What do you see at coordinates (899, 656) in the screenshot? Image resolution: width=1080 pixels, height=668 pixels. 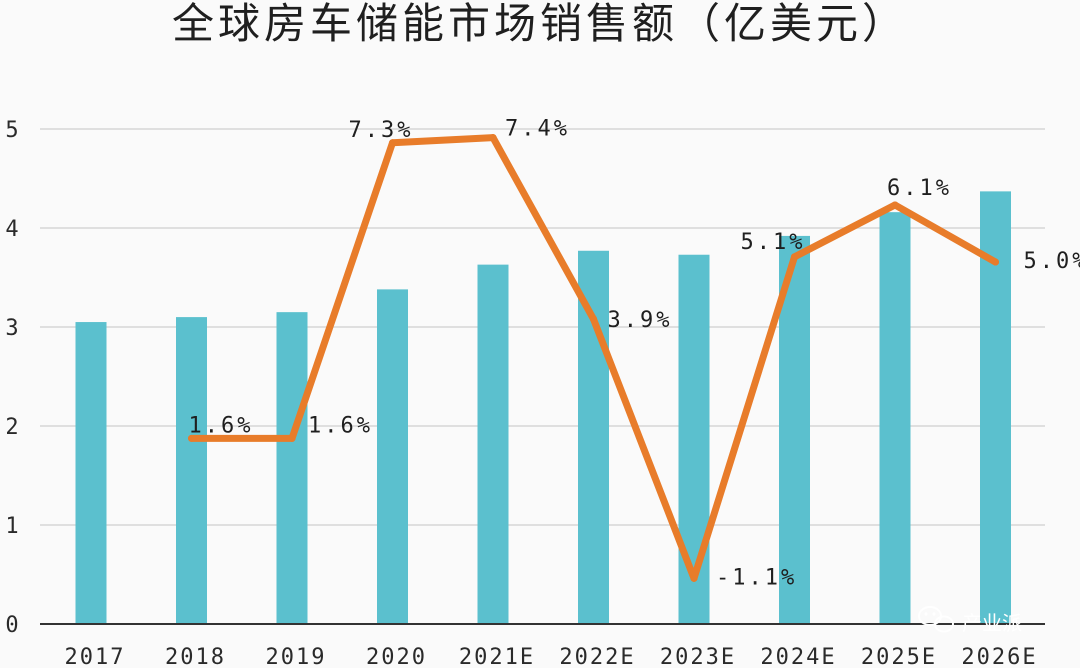 I see `x-tick-label: 2025E` at bounding box center [899, 656].